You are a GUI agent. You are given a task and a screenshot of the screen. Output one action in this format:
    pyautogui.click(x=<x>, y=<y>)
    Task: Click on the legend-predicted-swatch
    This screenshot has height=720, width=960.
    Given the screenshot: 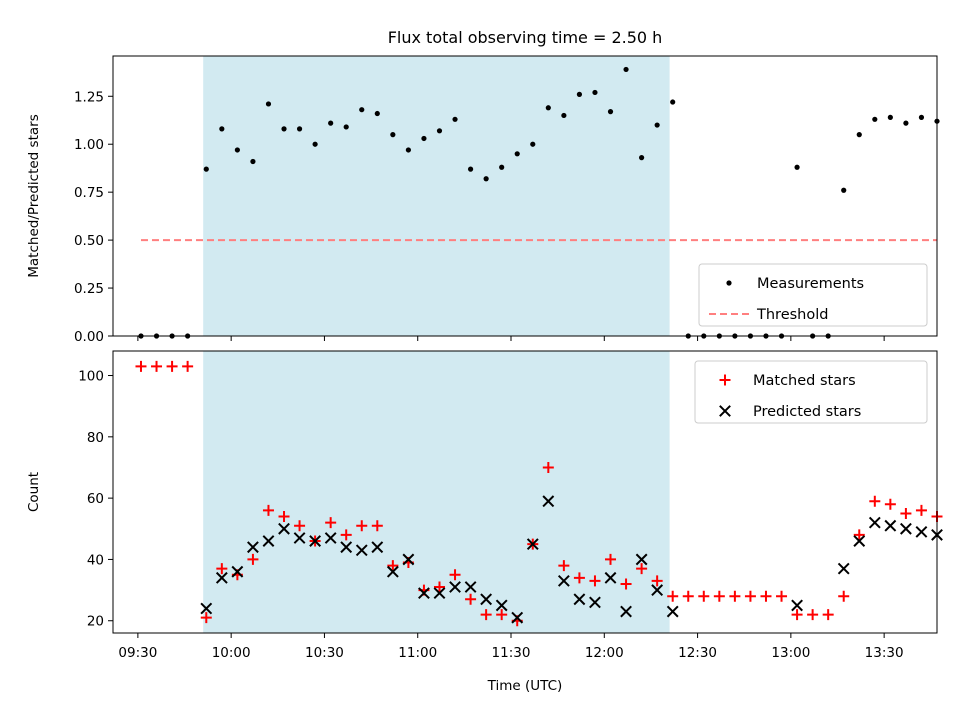 What is the action you would take?
    pyautogui.click(x=725, y=411)
    